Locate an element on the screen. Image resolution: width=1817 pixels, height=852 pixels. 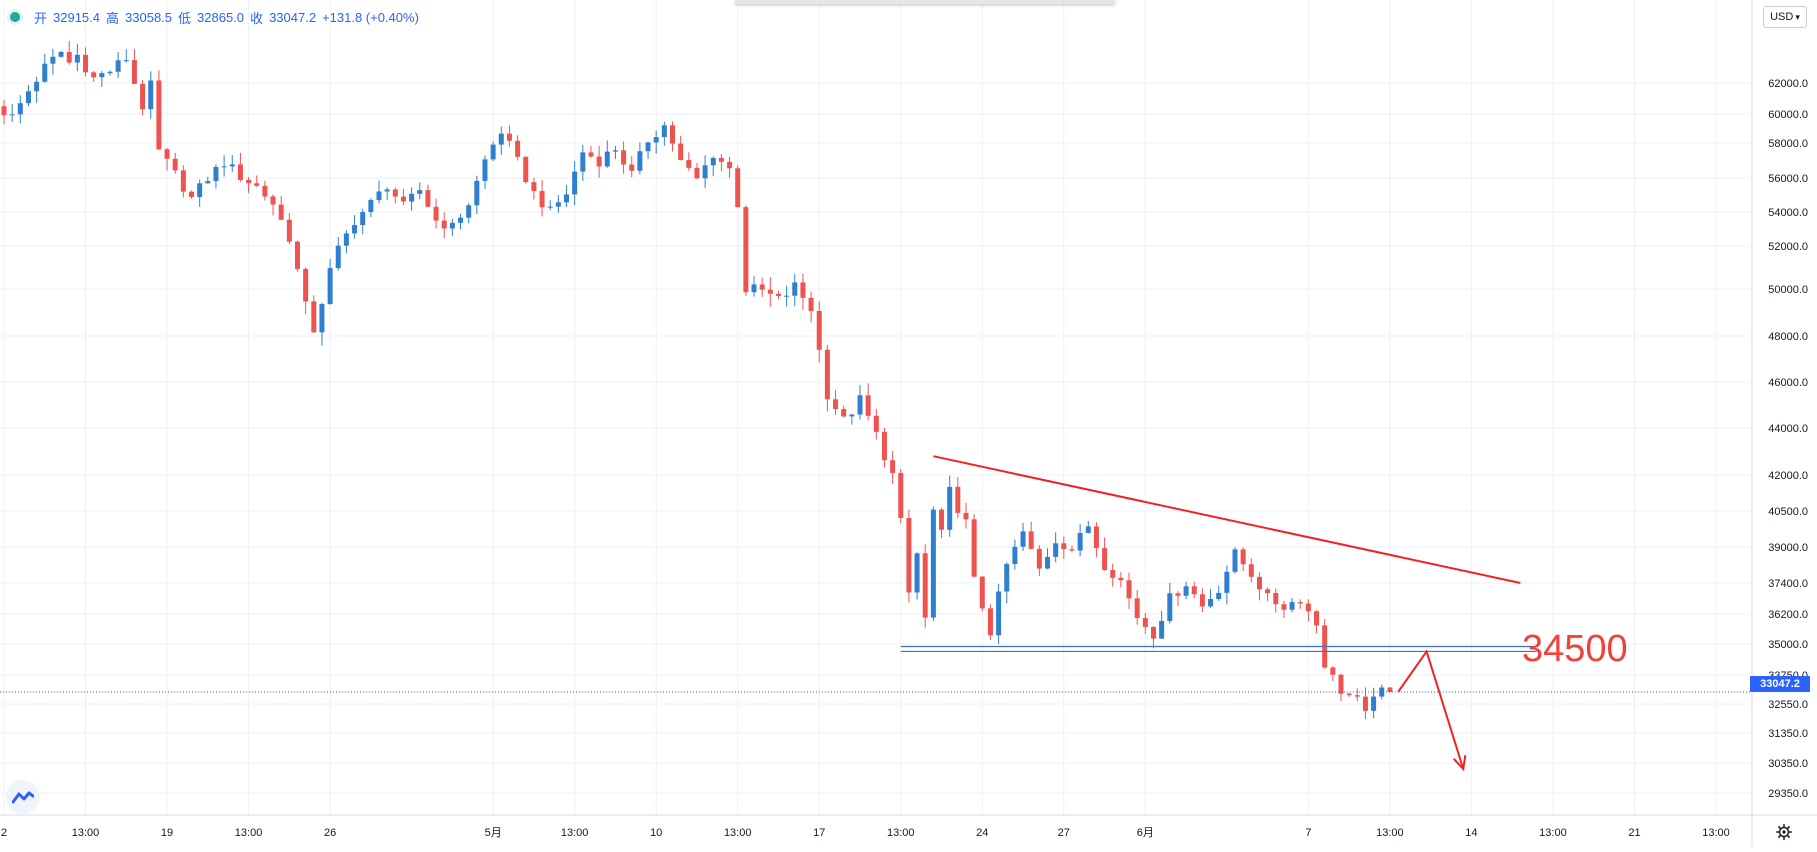
time-tick-label: 27 is located at coordinates (1064, 833).